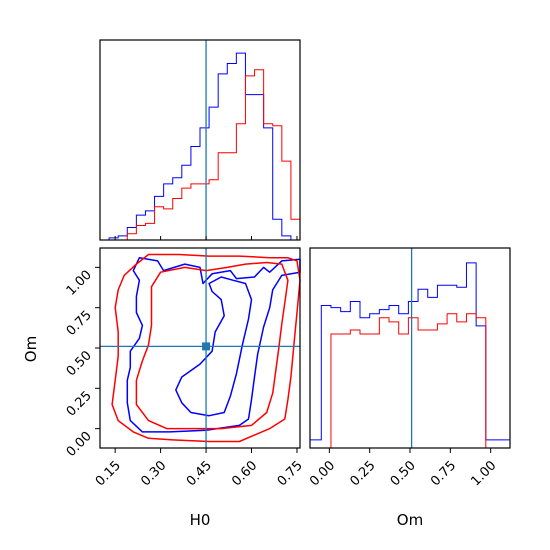  I want to click on om-y-tick-label-3: 0.50, so click(79, 363).